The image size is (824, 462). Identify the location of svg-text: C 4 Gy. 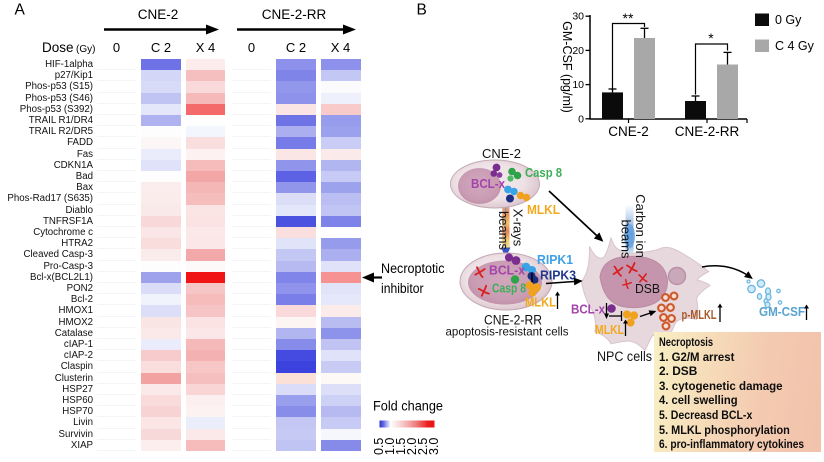
(795, 46).